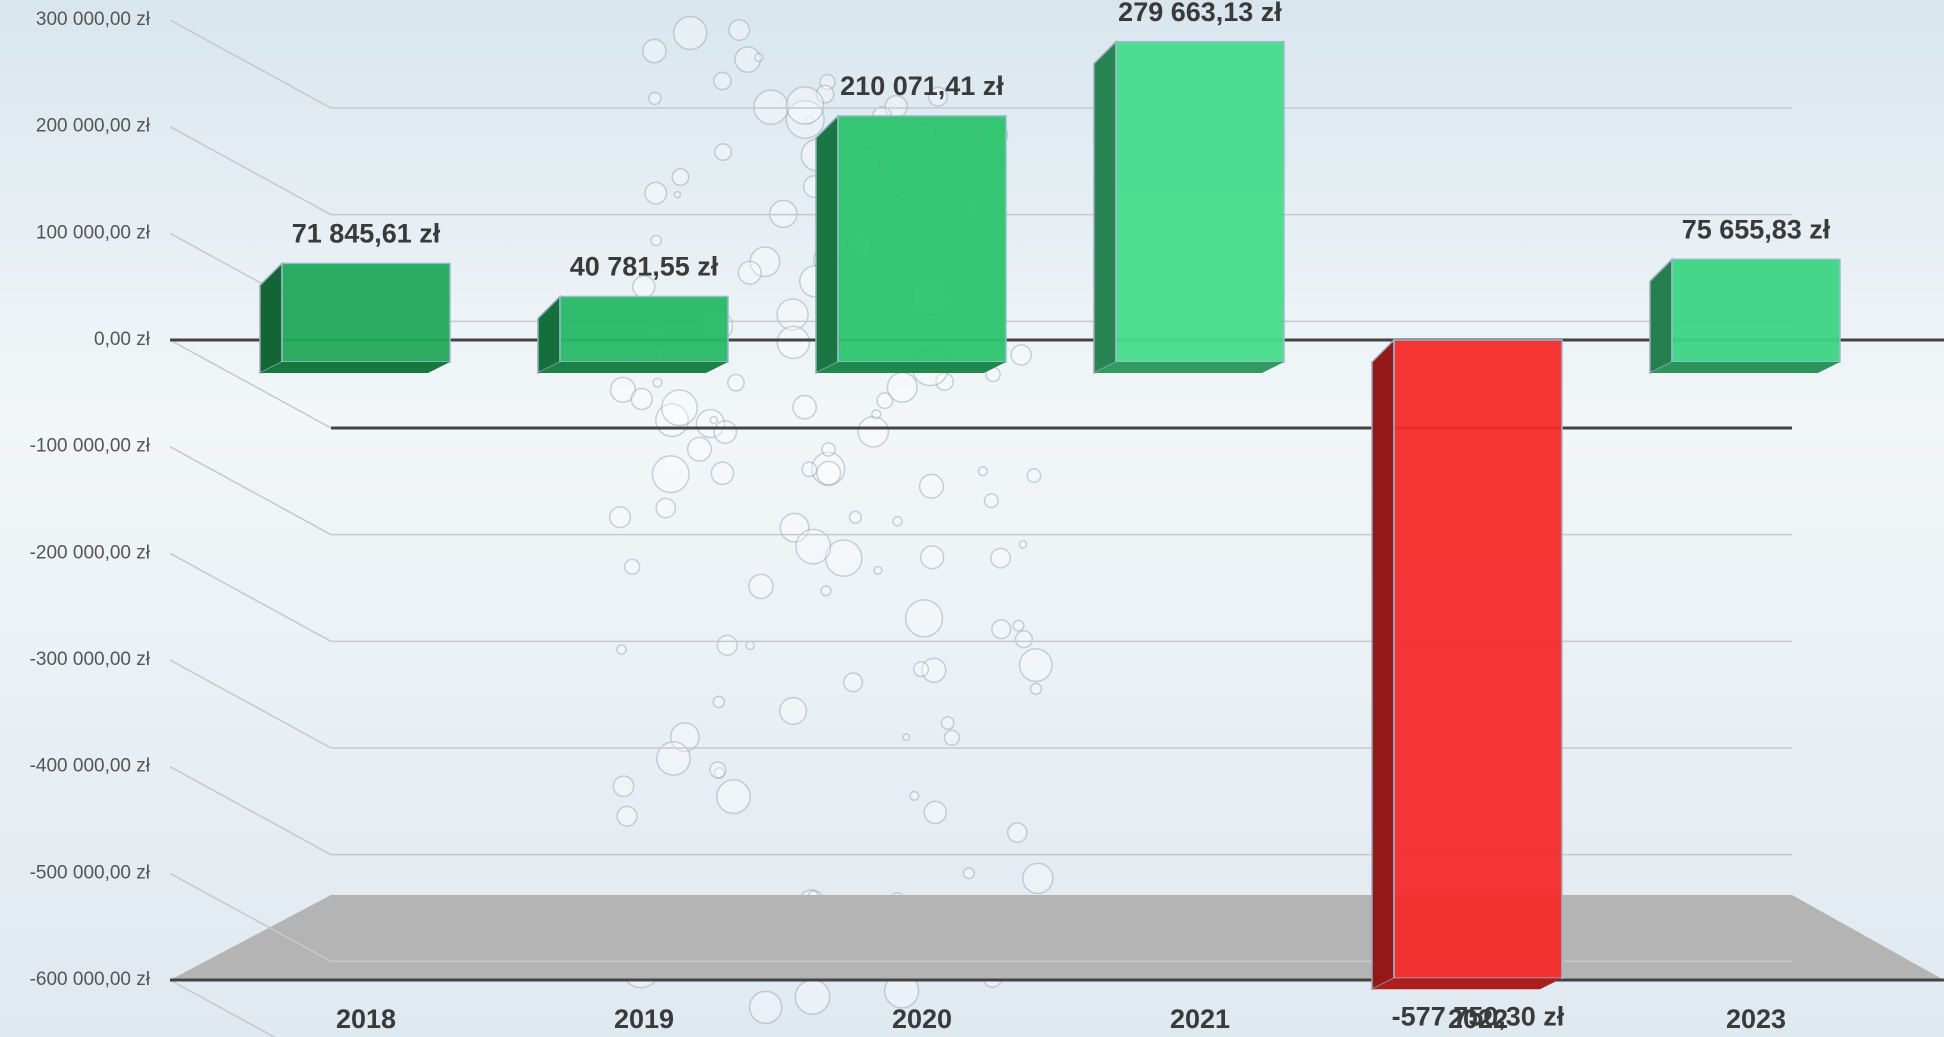  I want to click on value-label: 71 845,61 zł, so click(366, 233).